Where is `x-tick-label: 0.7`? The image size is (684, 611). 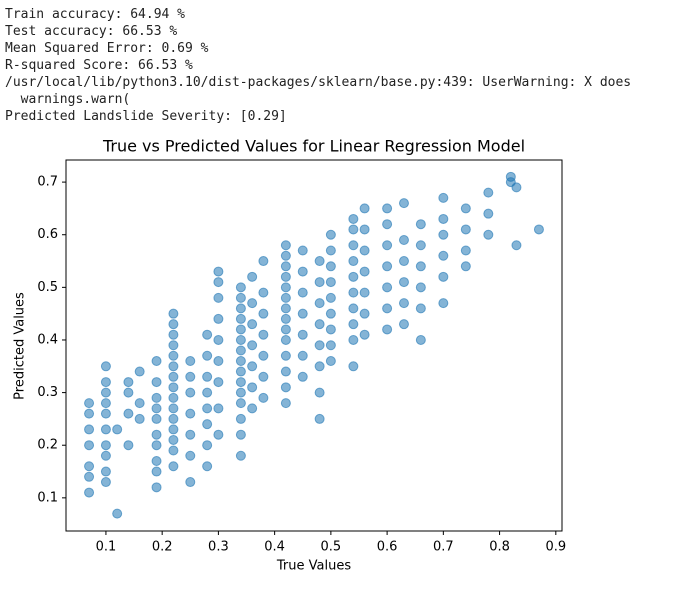 x-tick-label: 0.7 is located at coordinates (443, 547).